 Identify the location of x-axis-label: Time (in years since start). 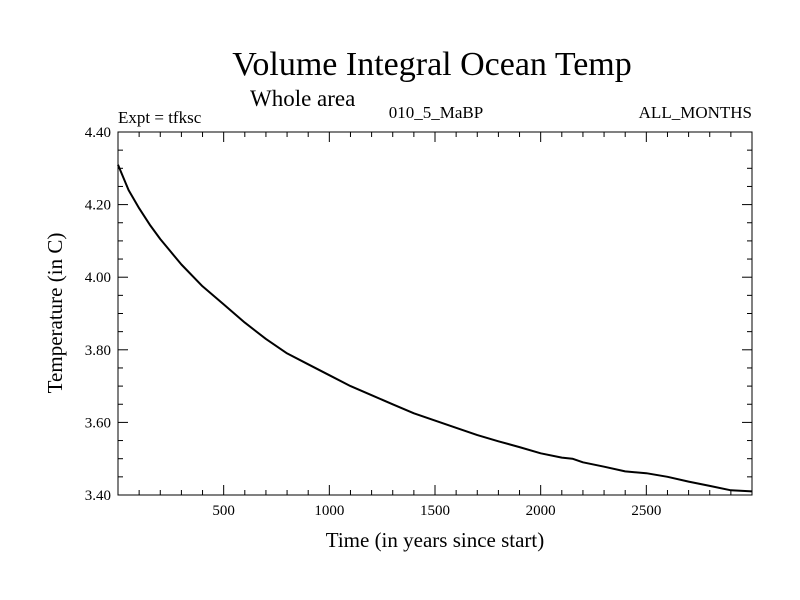
(435, 540).